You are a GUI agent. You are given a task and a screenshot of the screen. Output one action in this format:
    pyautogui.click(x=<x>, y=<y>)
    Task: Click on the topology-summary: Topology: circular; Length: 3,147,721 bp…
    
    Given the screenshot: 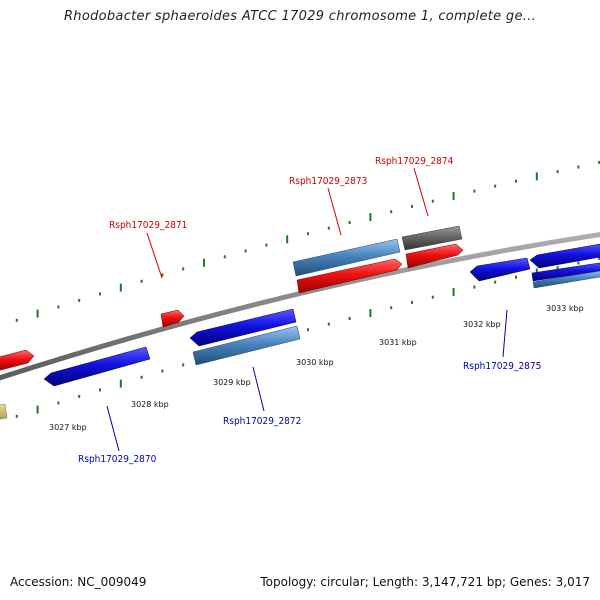 What is the action you would take?
    pyautogui.click(x=425, y=582)
    